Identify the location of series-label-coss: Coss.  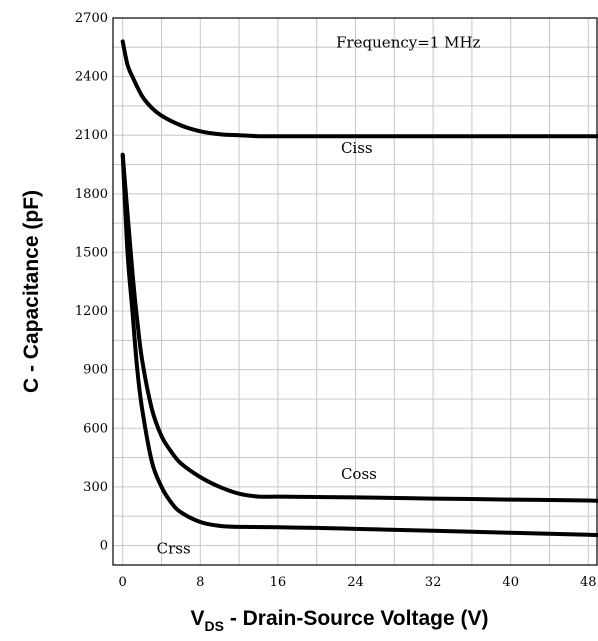
(359, 474).